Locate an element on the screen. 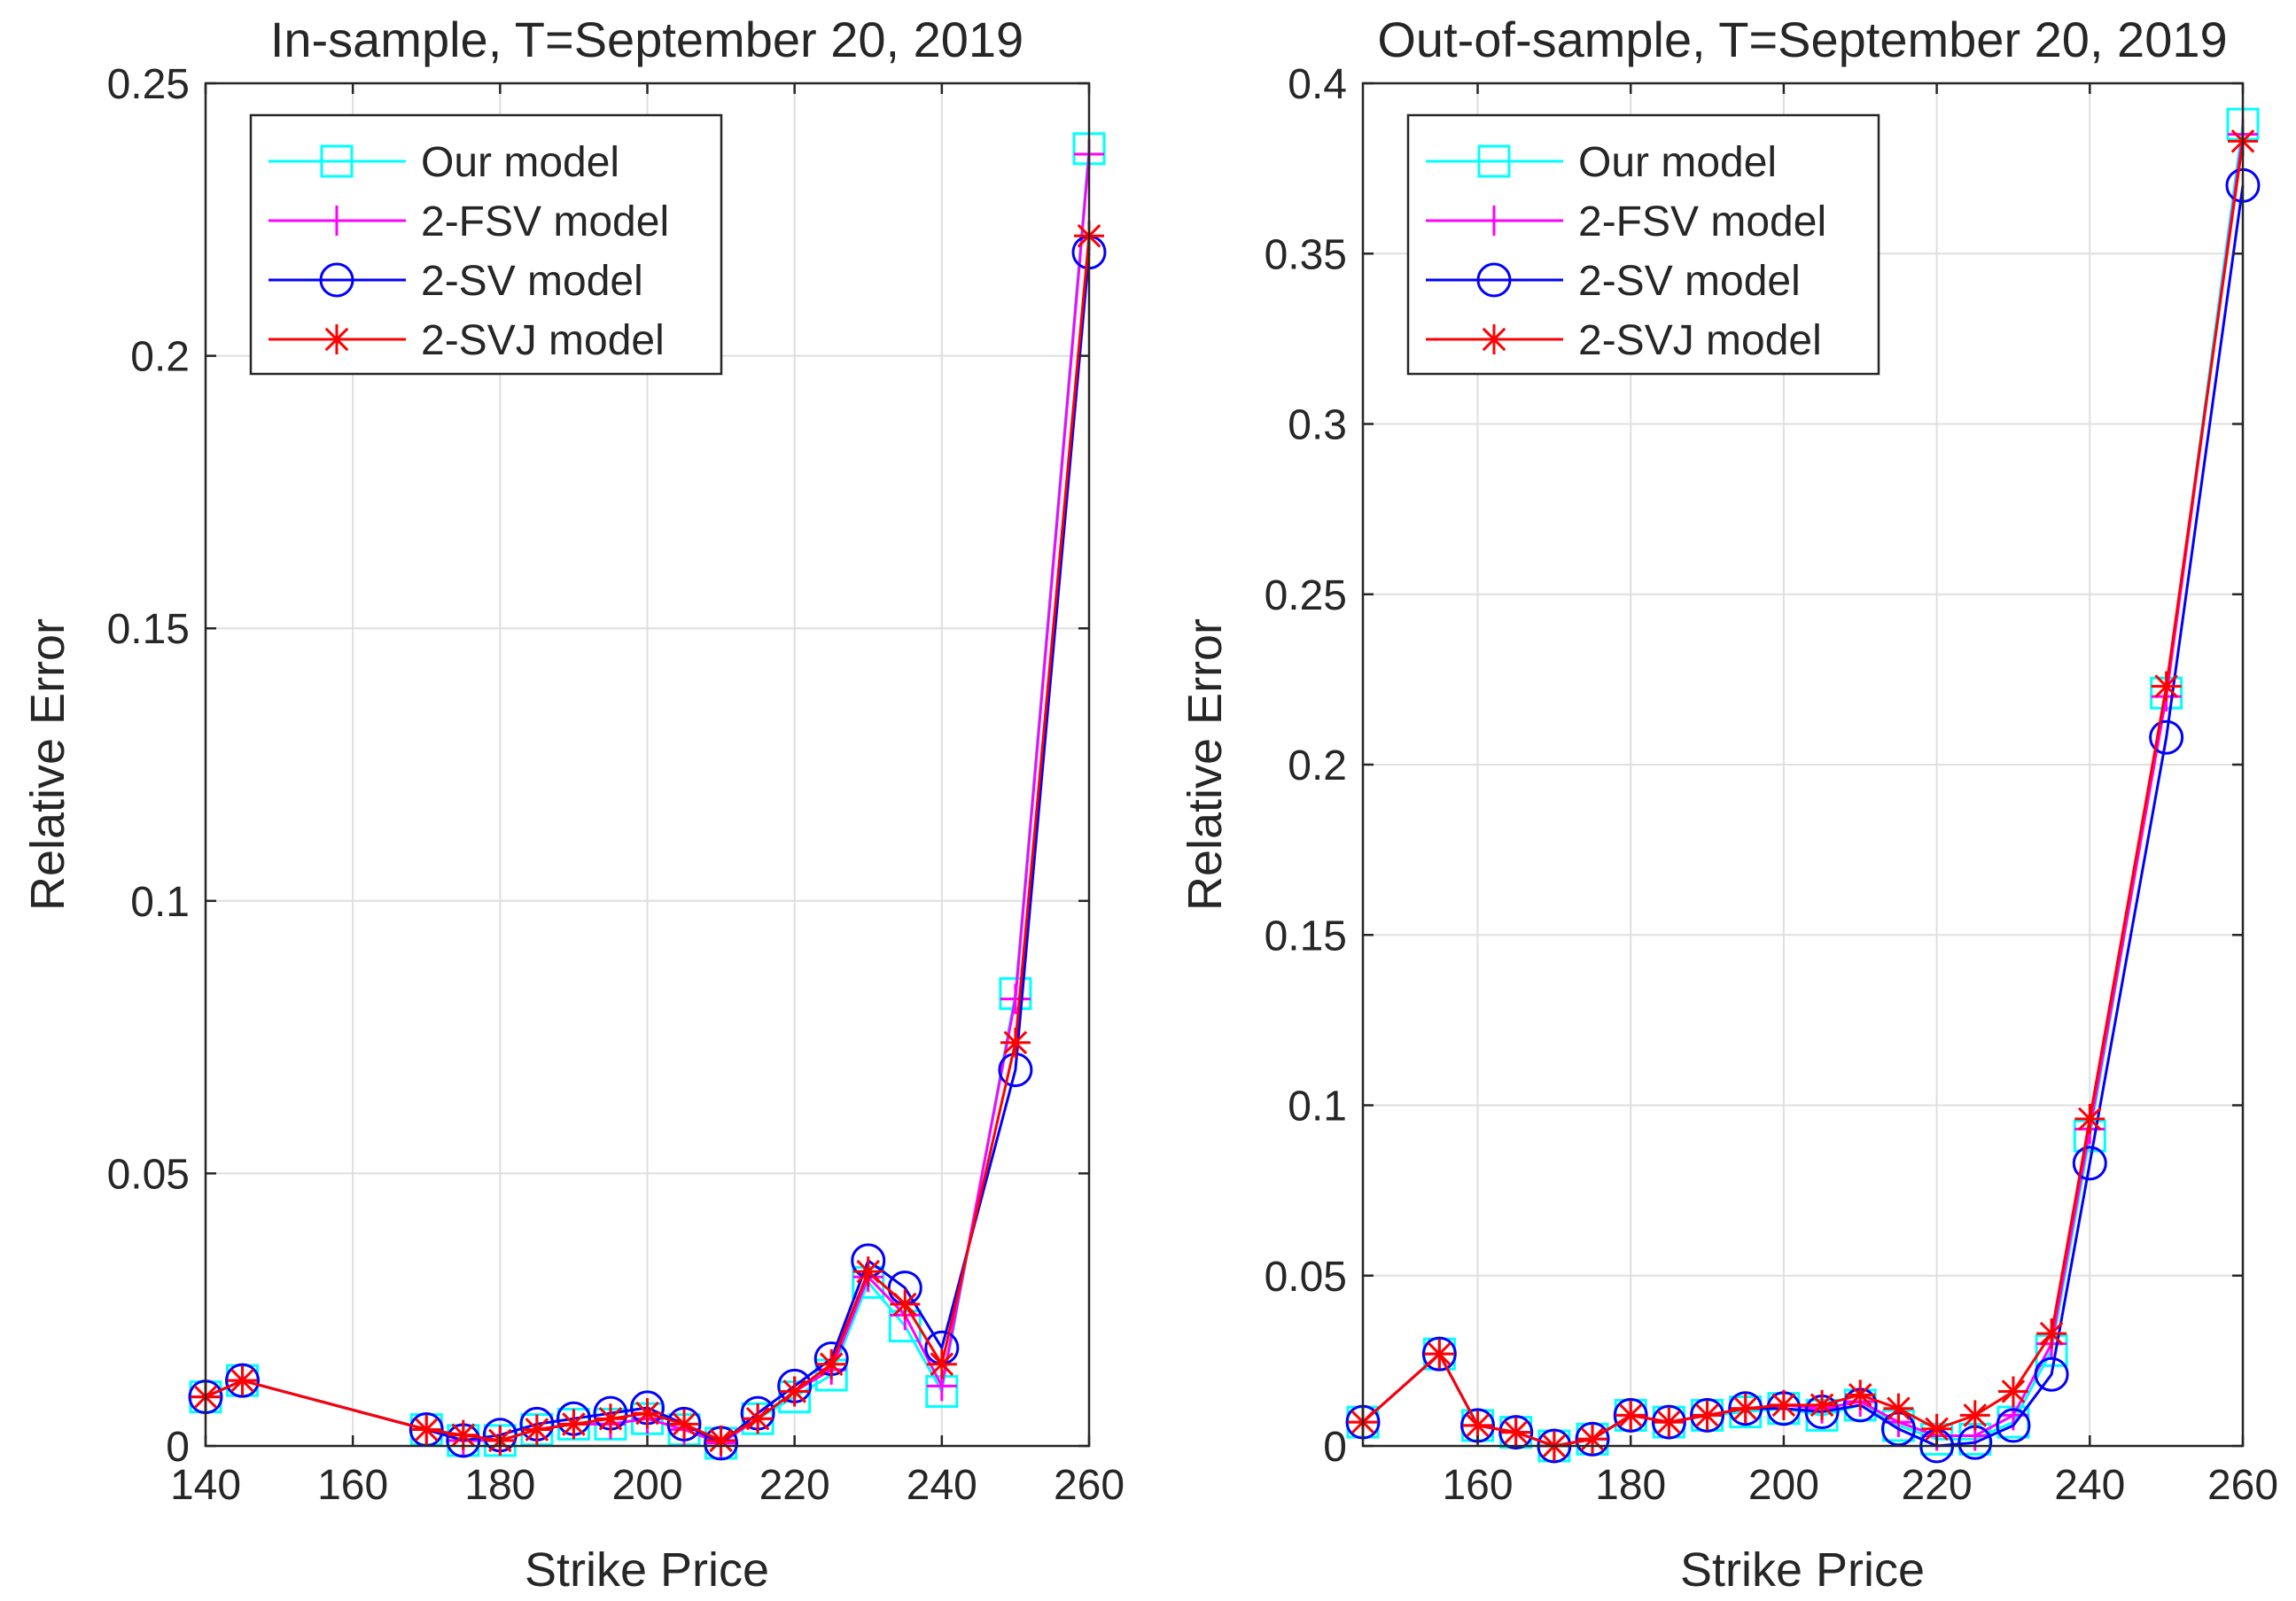  chart-title: Out-of-sample, T=September 20, 2019 is located at coordinates (1802, 40).